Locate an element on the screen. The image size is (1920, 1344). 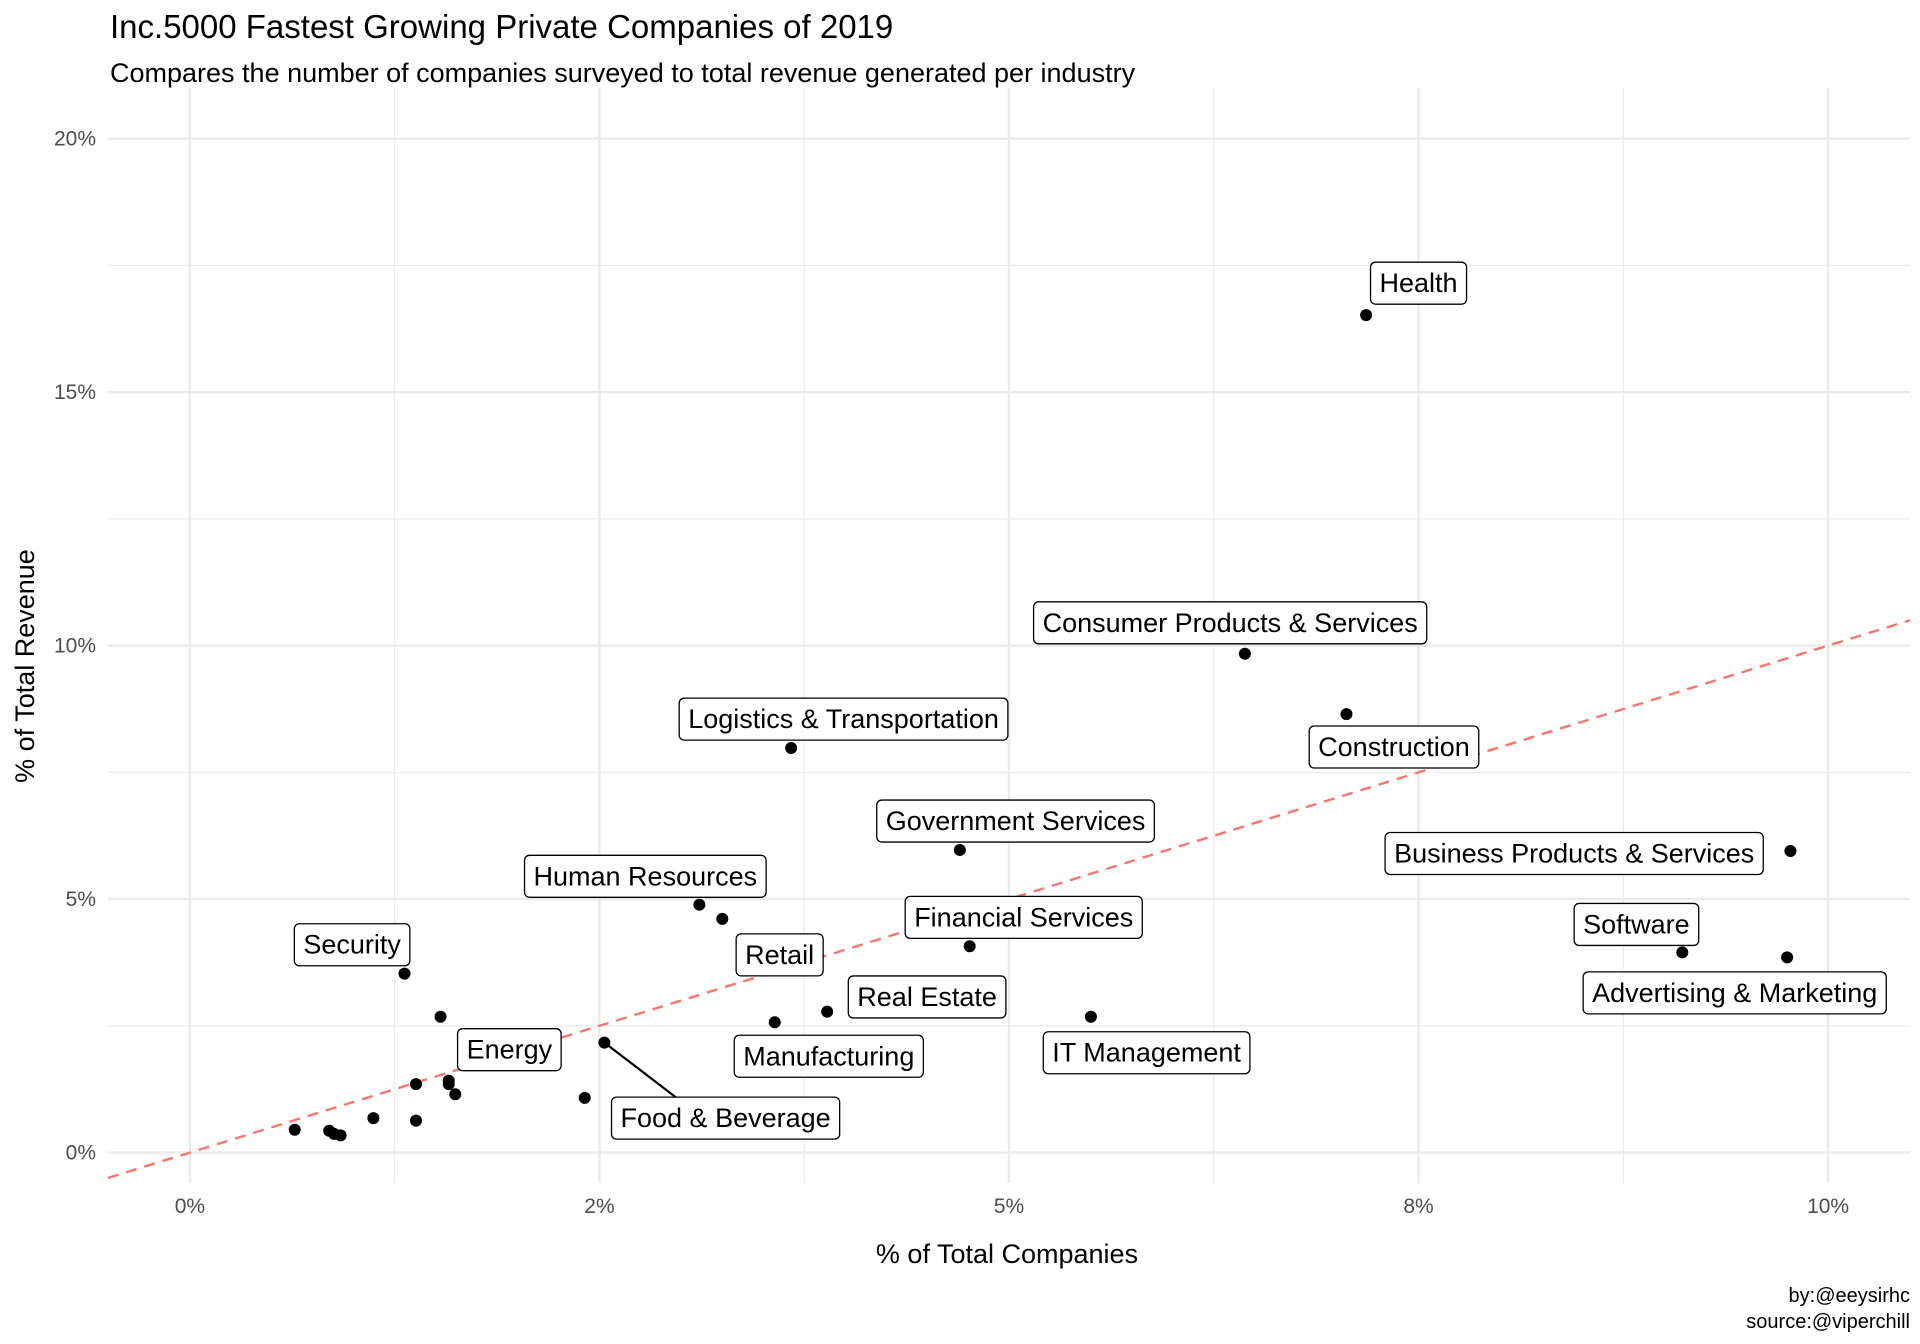
point-label-text: Software is located at coordinates (1636, 924).